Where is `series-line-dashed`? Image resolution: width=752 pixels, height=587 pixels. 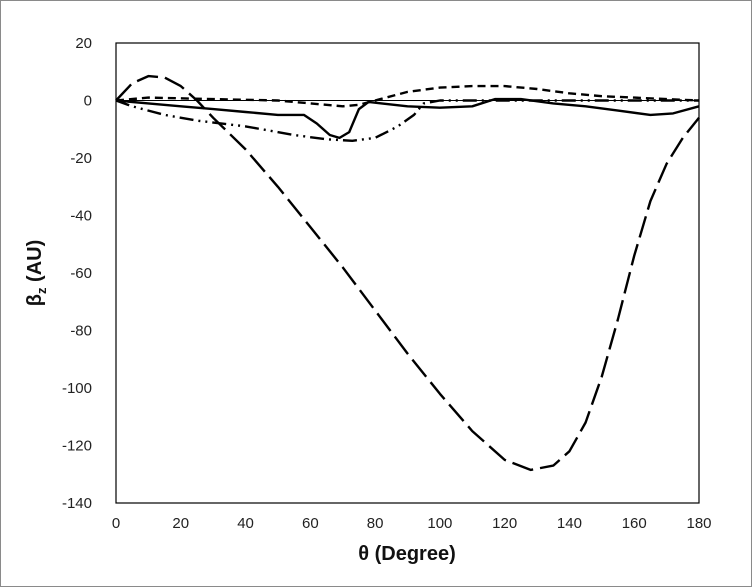
series-line-dashed is located at coordinates (407, 96).